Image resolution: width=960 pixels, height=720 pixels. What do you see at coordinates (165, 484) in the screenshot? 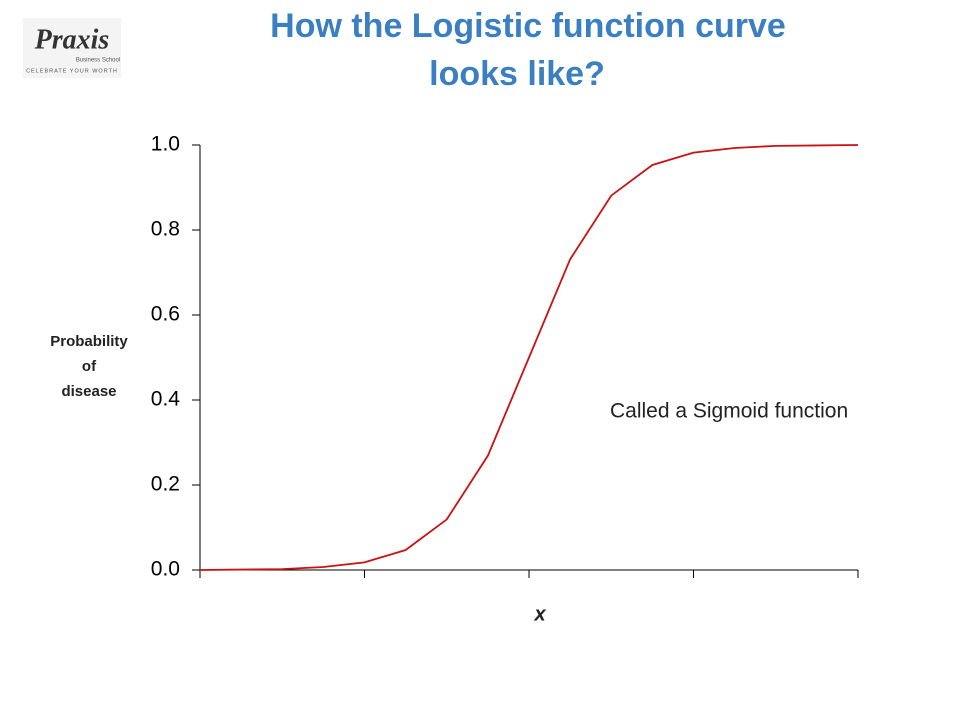
I see `y-tick-label: 0.2` at bounding box center [165, 484].